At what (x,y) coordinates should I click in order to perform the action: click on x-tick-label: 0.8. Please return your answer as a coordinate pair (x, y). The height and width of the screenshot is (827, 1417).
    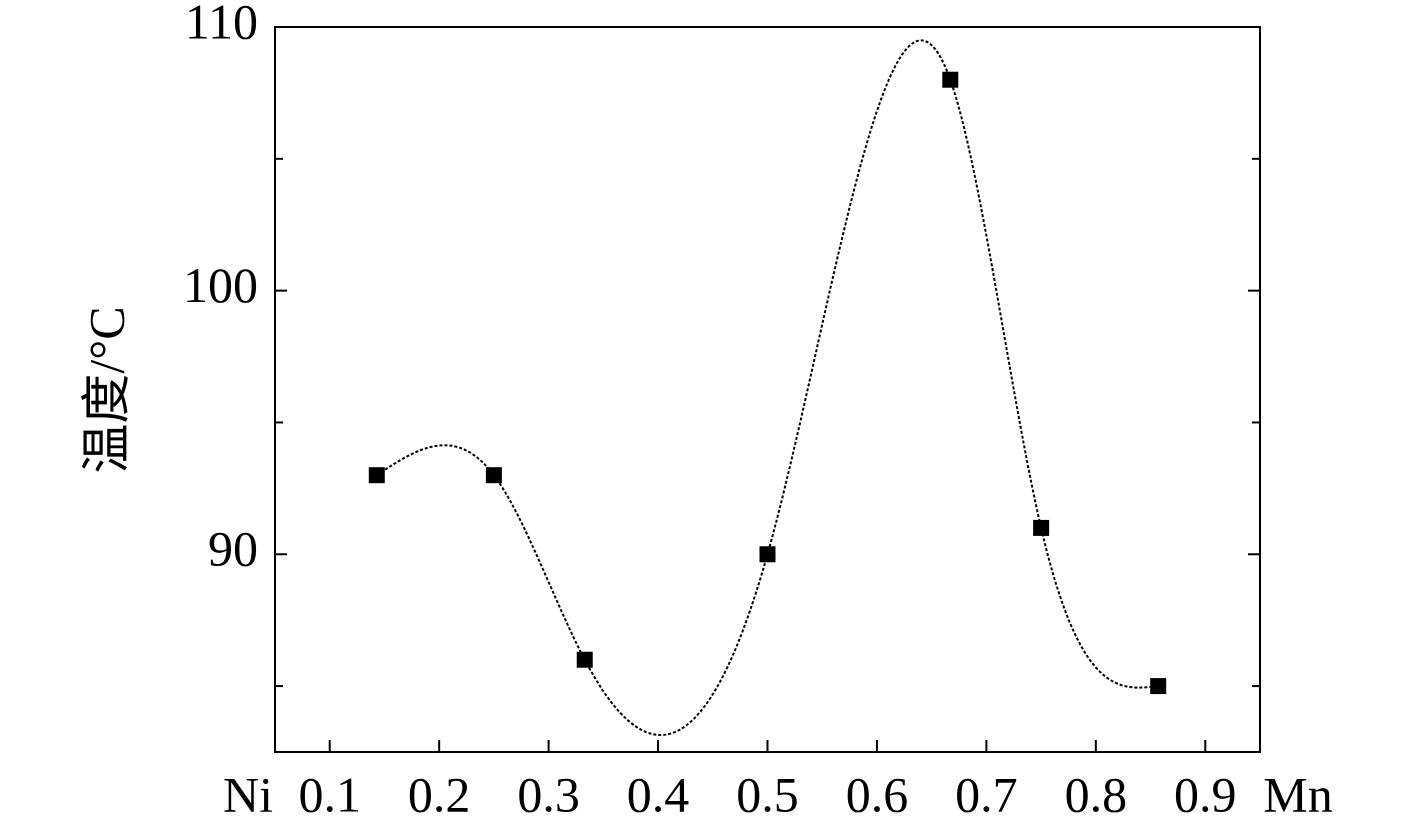
    Looking at the image, I should click on (1096, 794).